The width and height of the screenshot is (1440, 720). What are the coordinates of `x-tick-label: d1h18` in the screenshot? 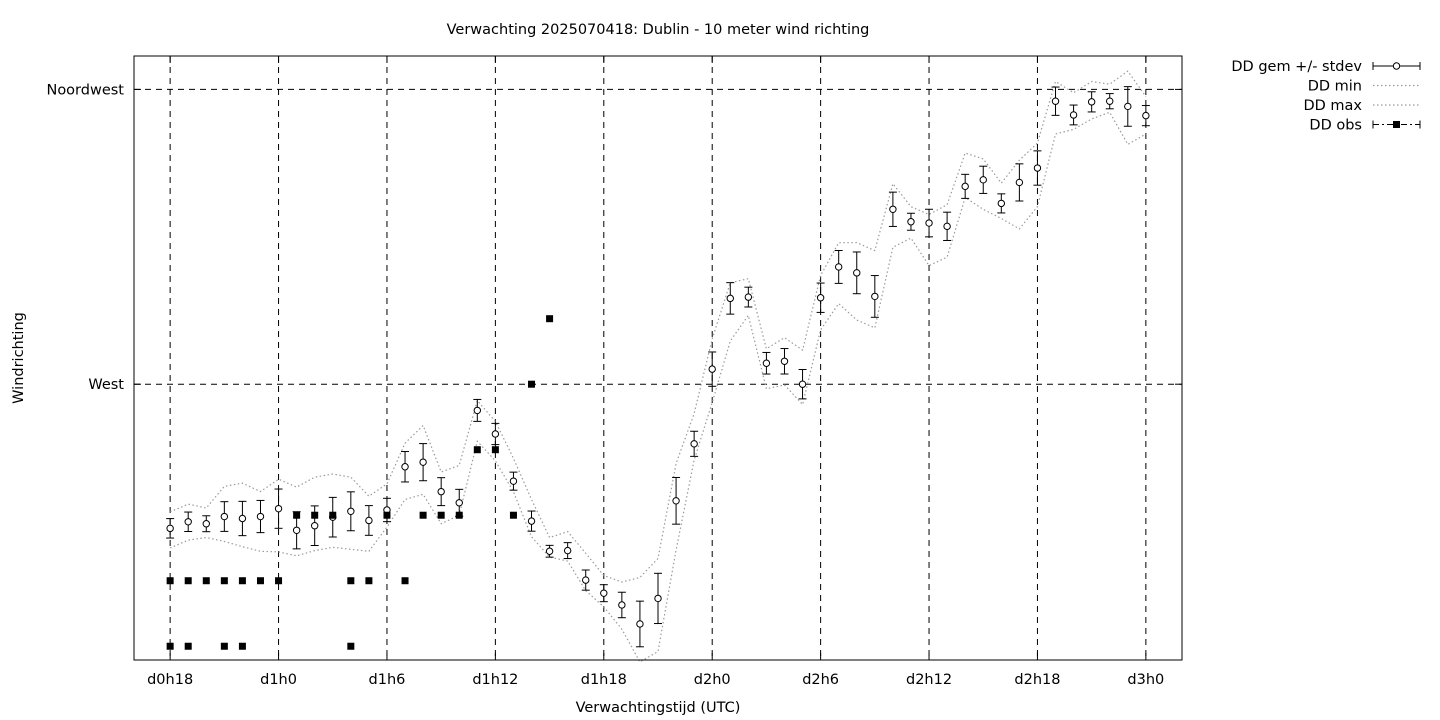 It's located at (604, 680).